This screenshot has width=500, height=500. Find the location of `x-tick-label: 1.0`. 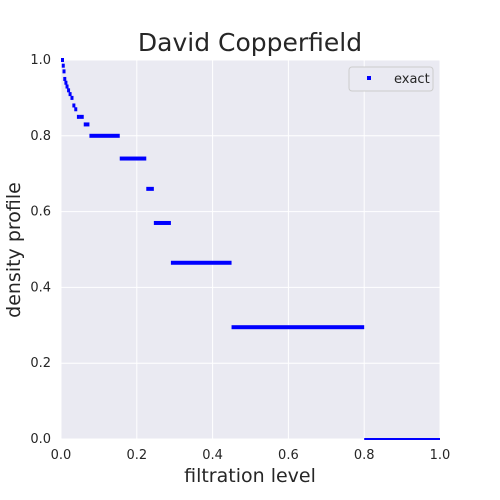

x-tick-label: 1.0 is located at coordinates (440, 455).